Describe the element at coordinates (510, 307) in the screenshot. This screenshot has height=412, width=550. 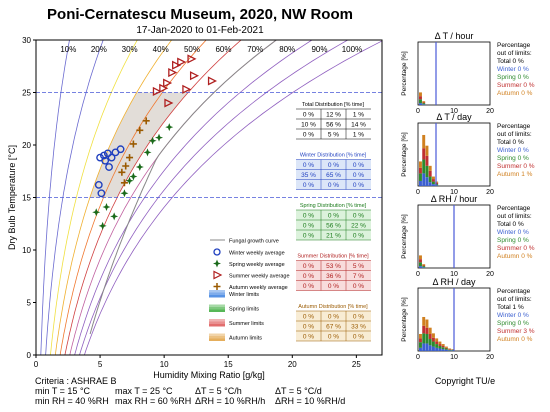
I see `info-total: Total 1 %` at that location.